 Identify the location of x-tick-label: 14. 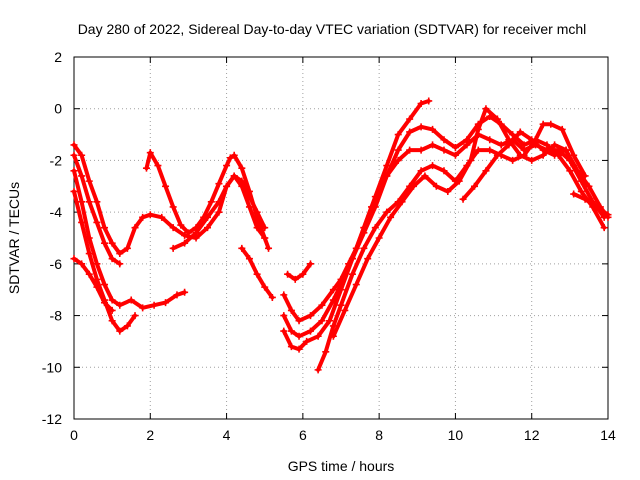
(608, 435).